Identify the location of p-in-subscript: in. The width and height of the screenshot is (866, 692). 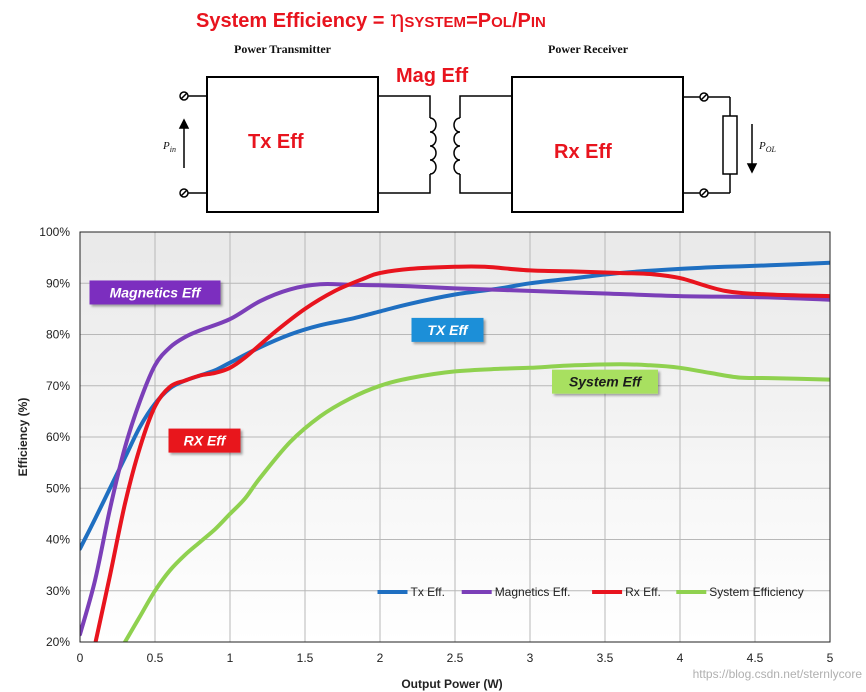
(173, 149).